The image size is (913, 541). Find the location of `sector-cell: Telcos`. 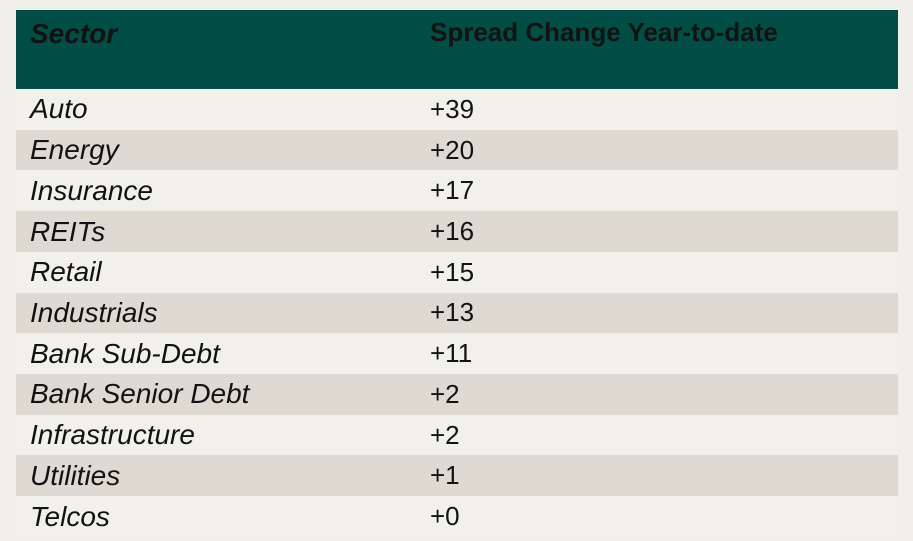

sector-cell: Telcos is located at coordinates (70, 516).